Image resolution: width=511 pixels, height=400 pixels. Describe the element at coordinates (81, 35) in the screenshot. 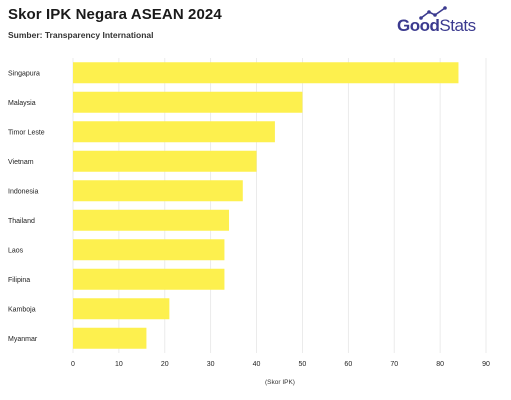

I see `chart-subtitle: Sumber: Transparency International` at that location.